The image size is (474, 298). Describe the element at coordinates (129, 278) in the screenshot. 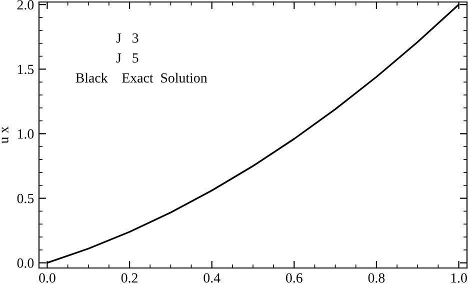

I see `x-tick-label: 0.2` at that location.